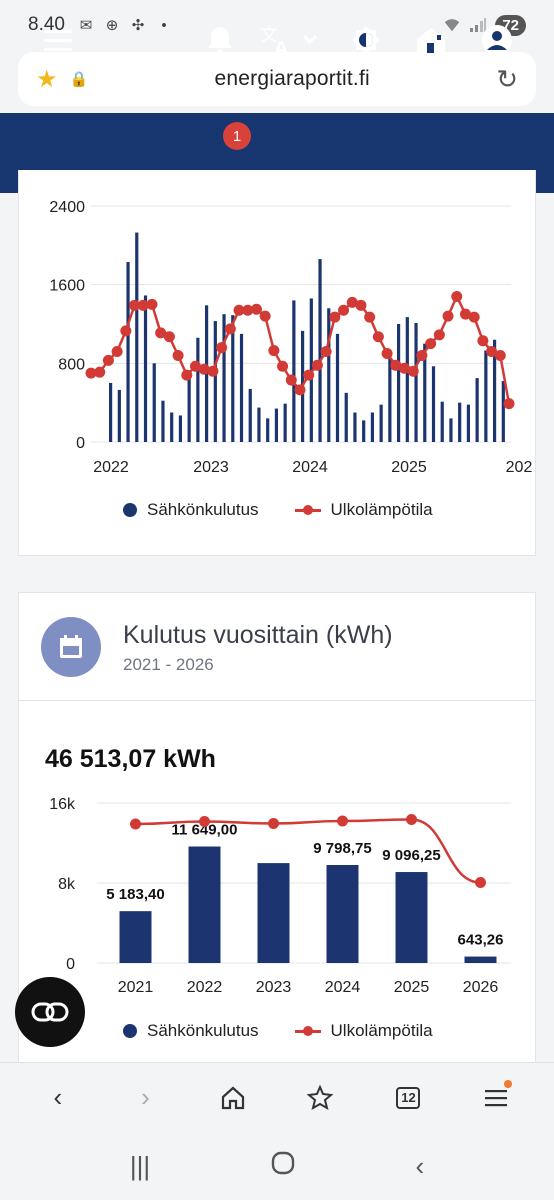  I want to click on x-tick-label: 202, so click(519, 467).